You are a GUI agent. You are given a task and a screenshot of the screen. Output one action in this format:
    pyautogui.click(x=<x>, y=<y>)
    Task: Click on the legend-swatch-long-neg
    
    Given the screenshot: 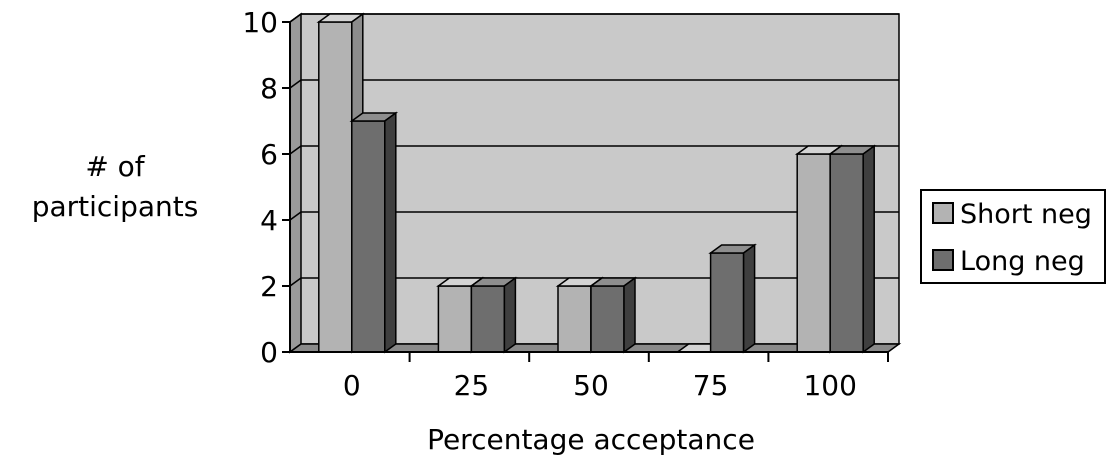 What is the action you would take?
    pyautogui.click(x=943, y=260)
    